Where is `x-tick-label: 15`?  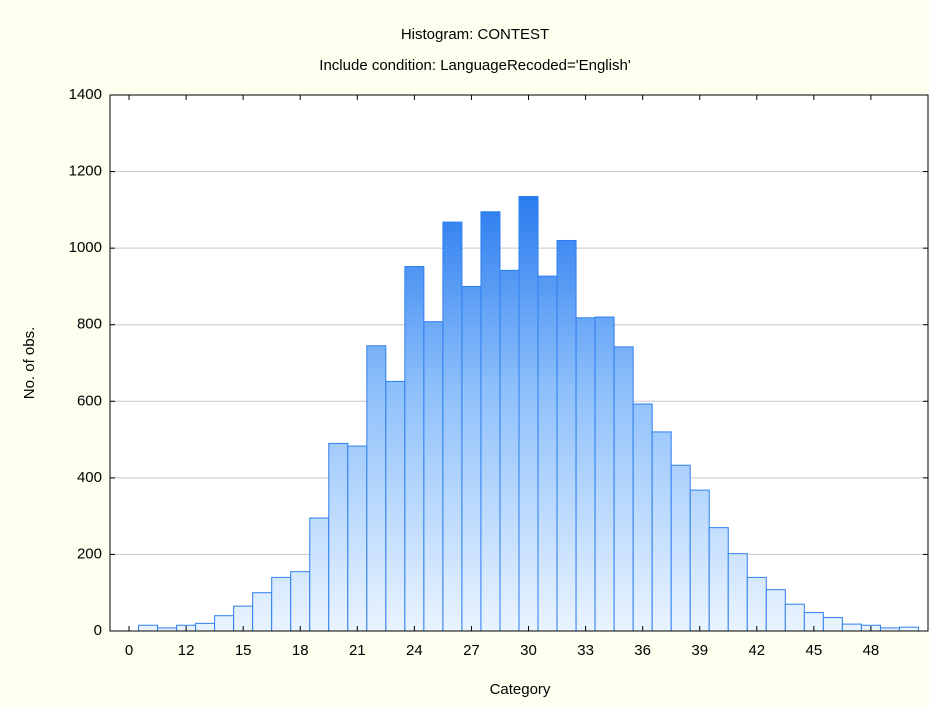
x-tick-label: 15 is located at coordinates (243, 650).